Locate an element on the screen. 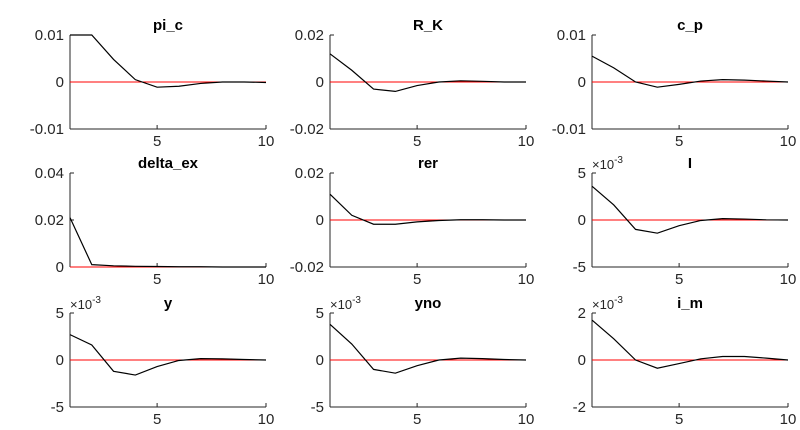  subplot-title: rer is located at coordinates (428, 163).